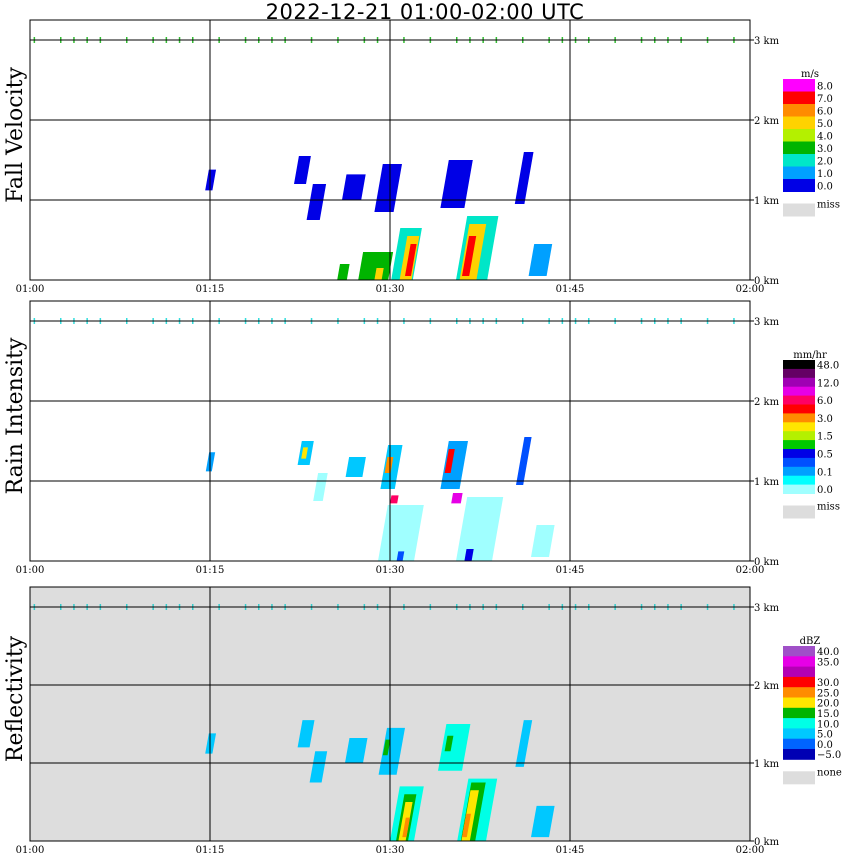 The height and width of the screenshot is (868, 850). I want to click on legend-label: 4.0, so click(825, 136).